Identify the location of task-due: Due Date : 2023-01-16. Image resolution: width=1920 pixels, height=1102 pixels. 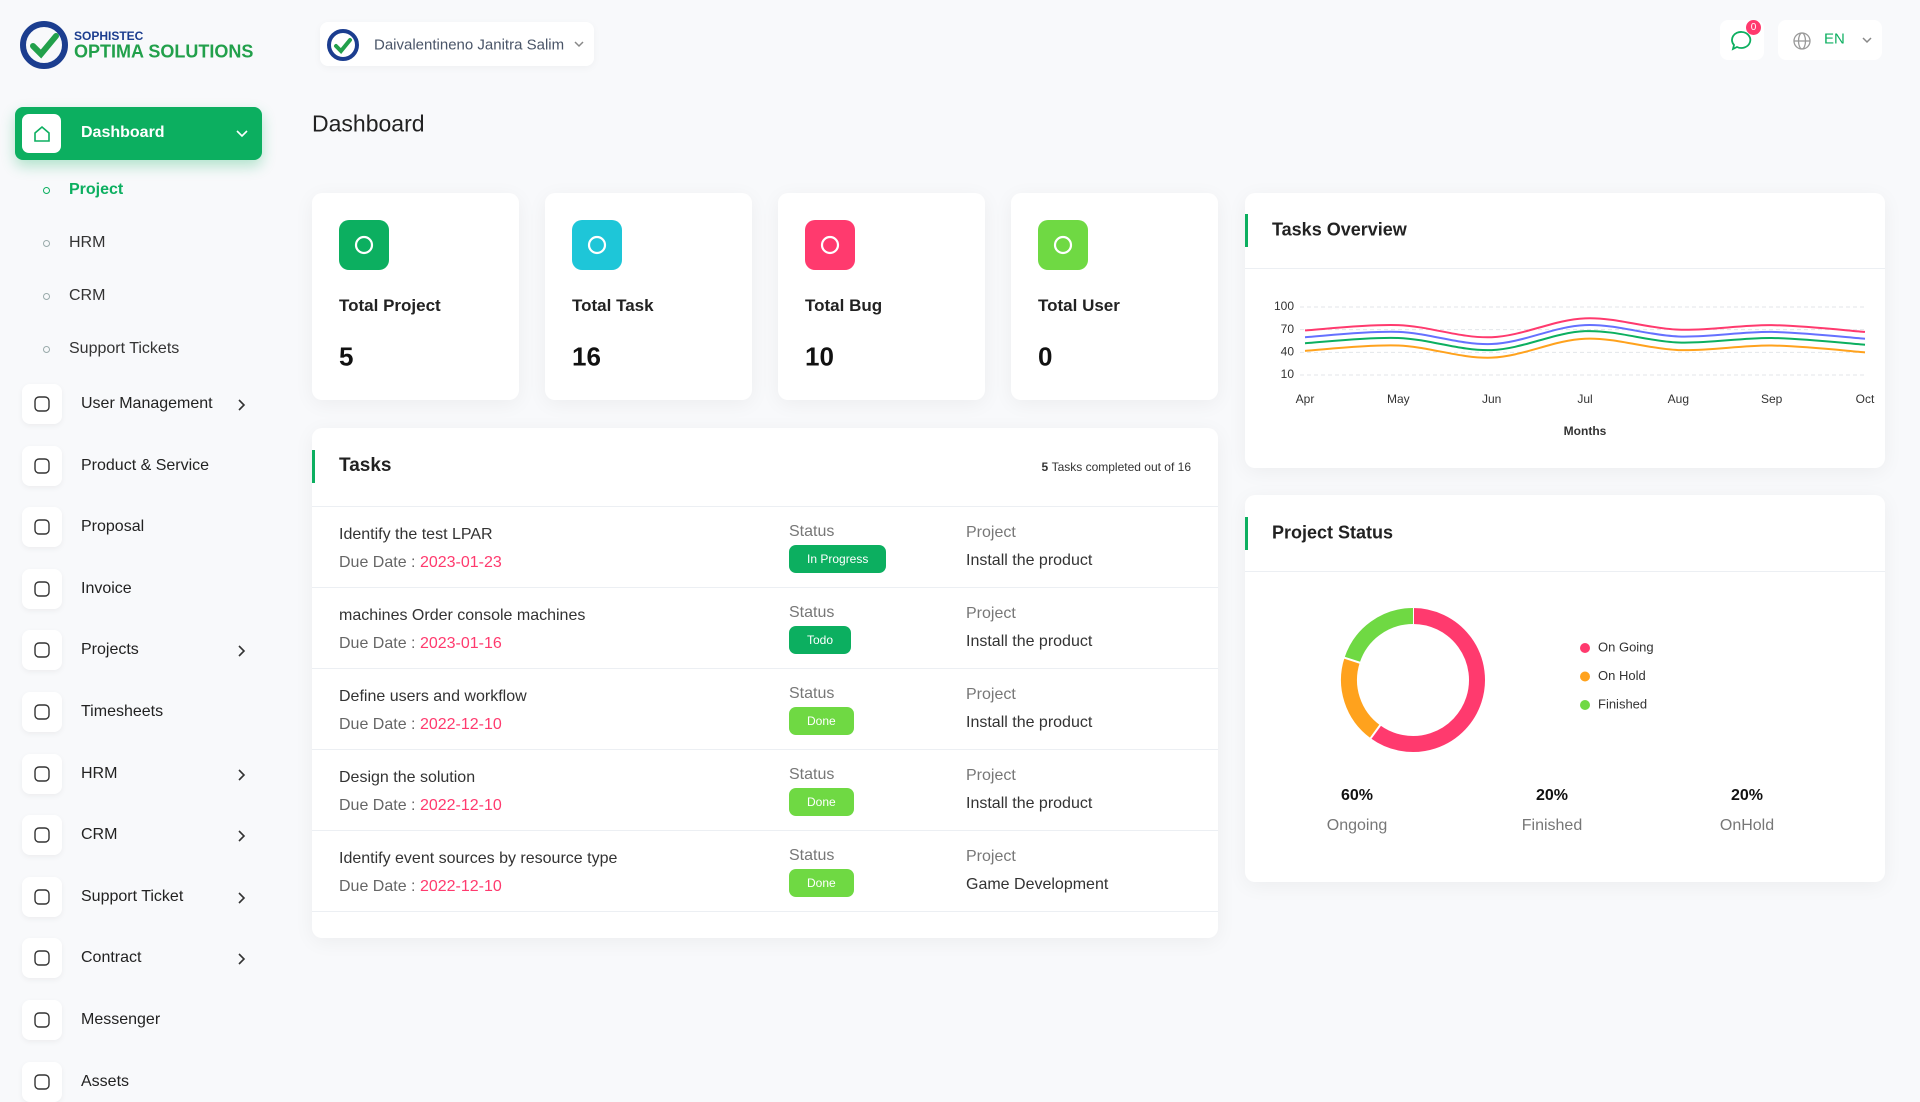
(420, 644).